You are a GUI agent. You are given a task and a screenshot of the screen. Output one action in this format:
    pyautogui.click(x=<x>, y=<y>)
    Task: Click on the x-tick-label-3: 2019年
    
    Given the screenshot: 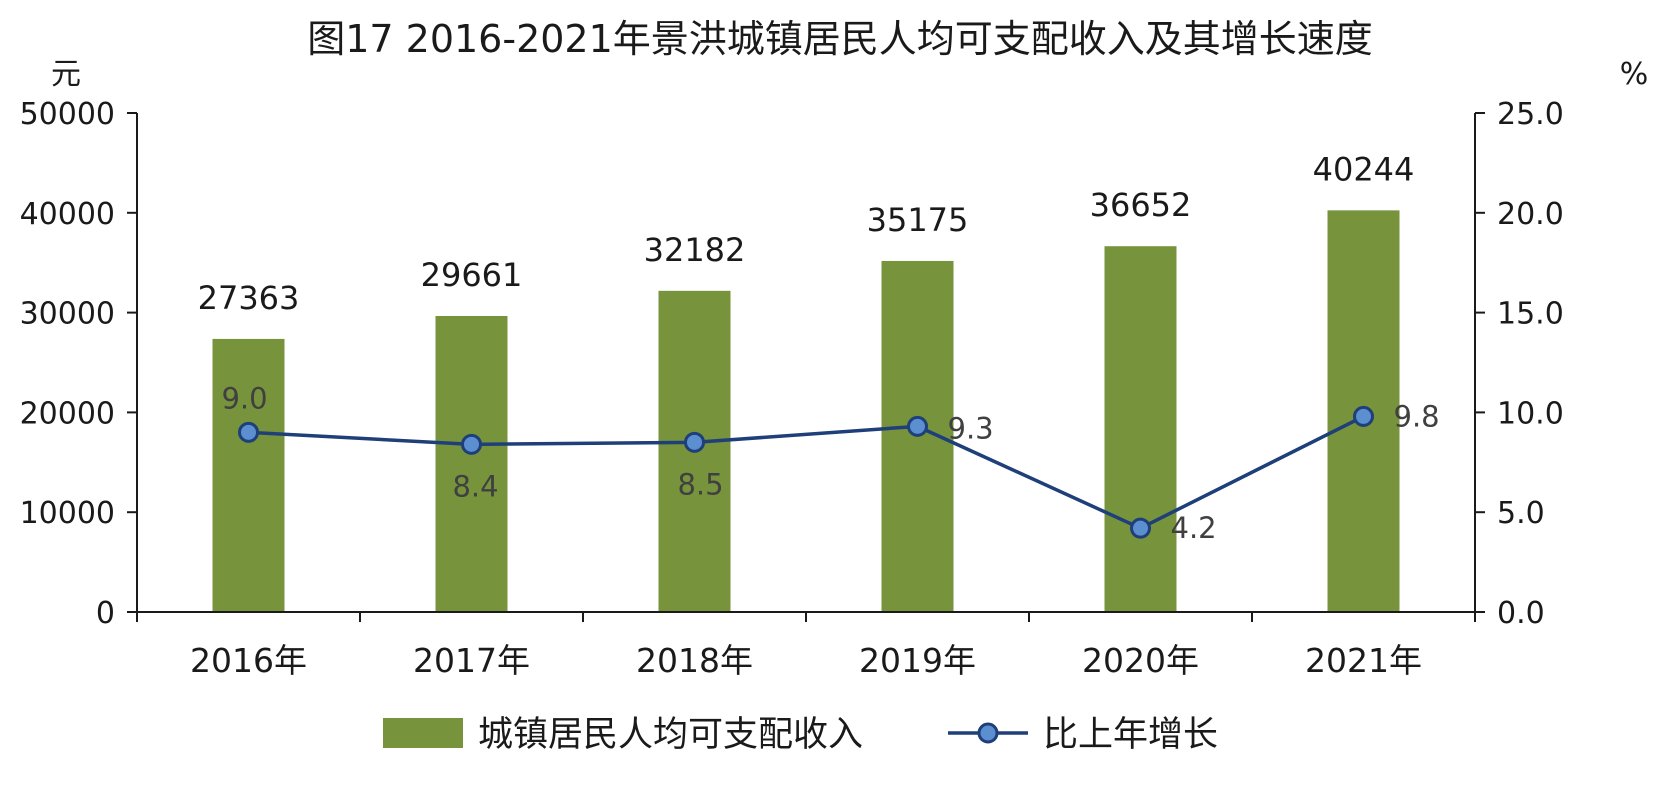 What is the action you would take?
    pyautogui.click(x=917, y=660)
    